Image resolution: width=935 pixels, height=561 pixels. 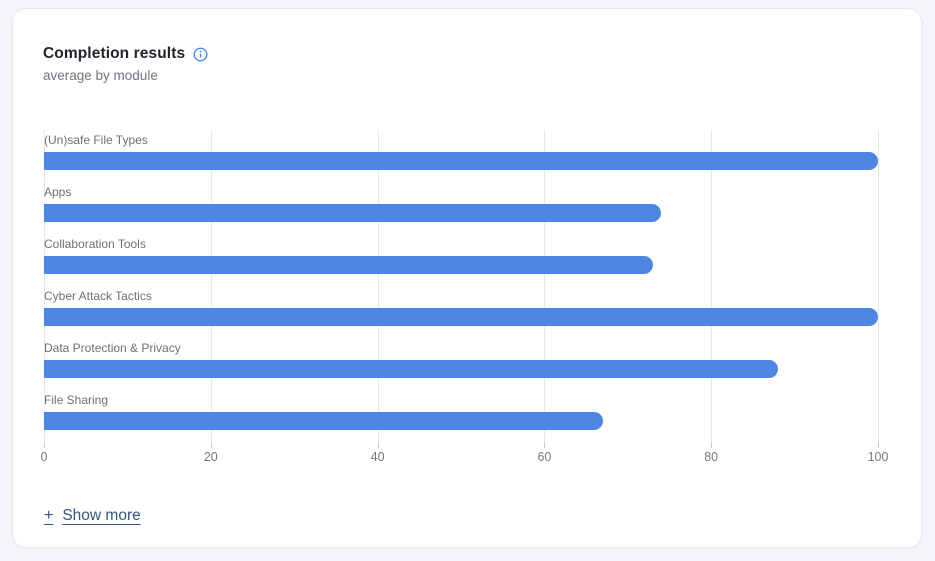 I want to click on show-more-button: + Show more, so click(x=92, y=516).